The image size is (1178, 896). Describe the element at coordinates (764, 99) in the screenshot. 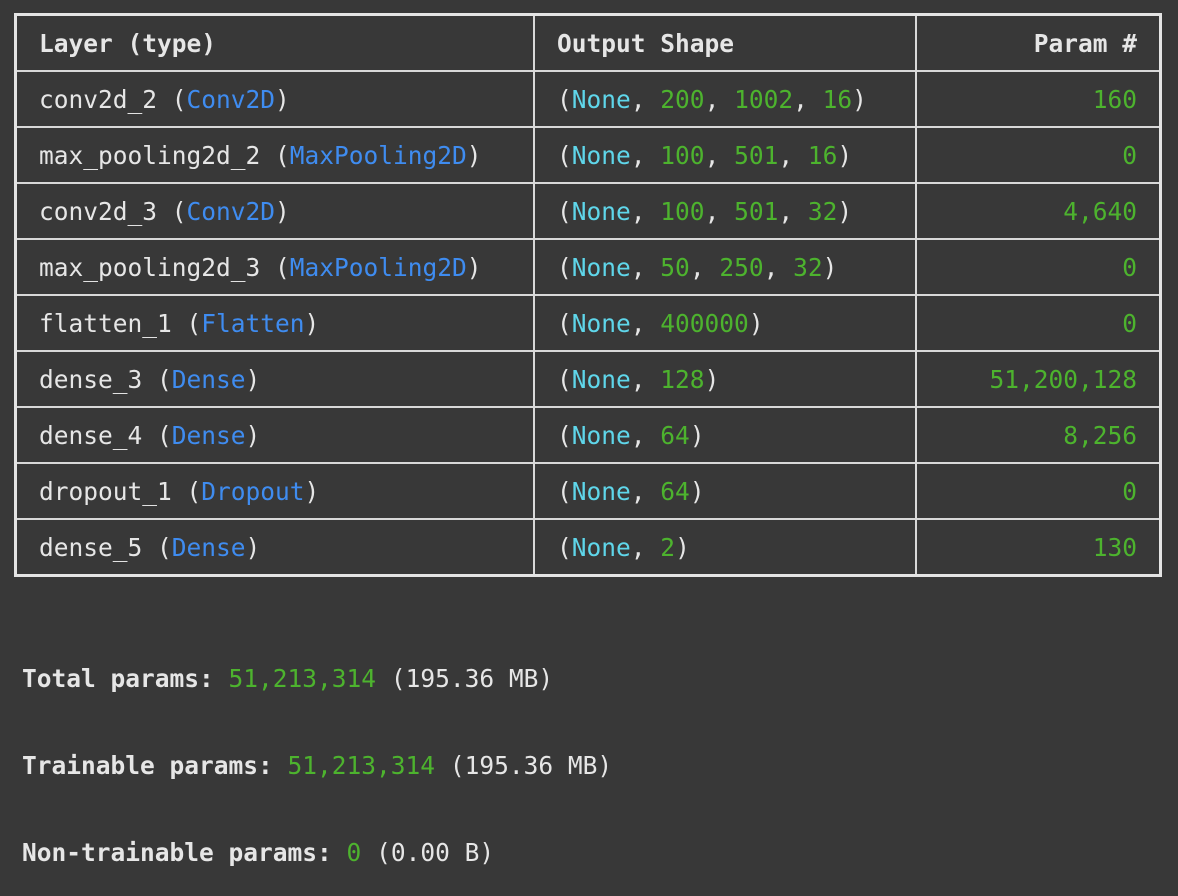

I see `shape-dim: 1002` at that location.